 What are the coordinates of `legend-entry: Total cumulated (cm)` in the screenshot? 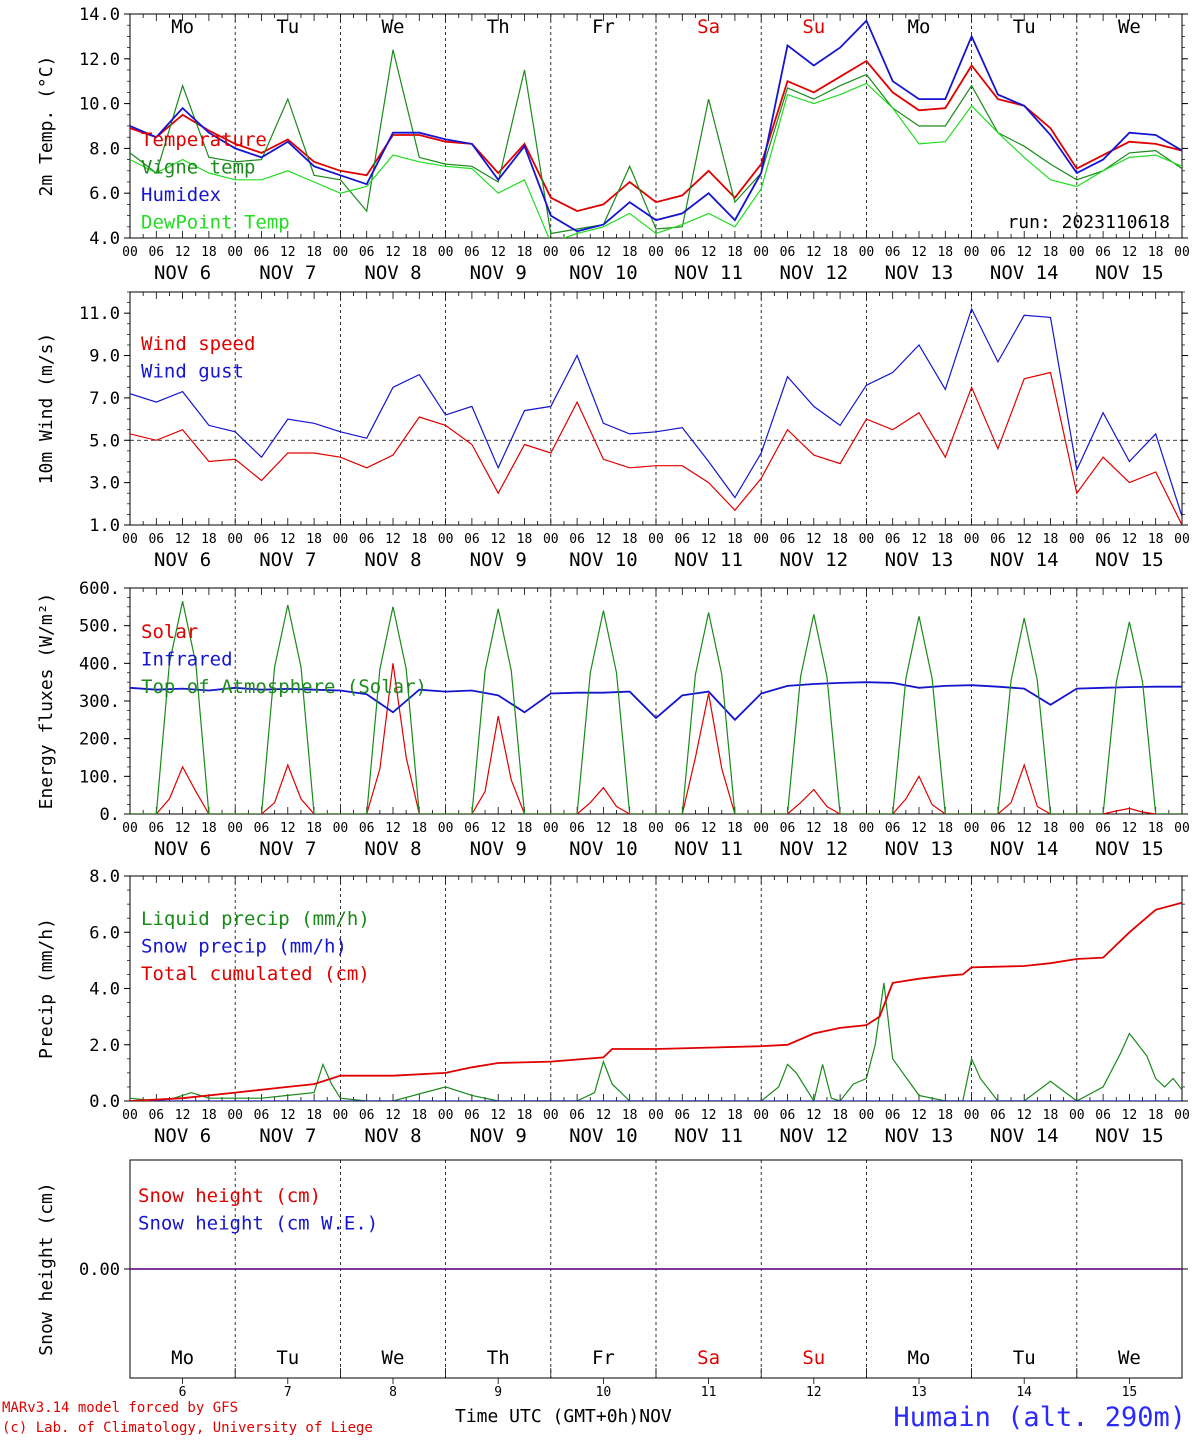 It's located at (255, 974).